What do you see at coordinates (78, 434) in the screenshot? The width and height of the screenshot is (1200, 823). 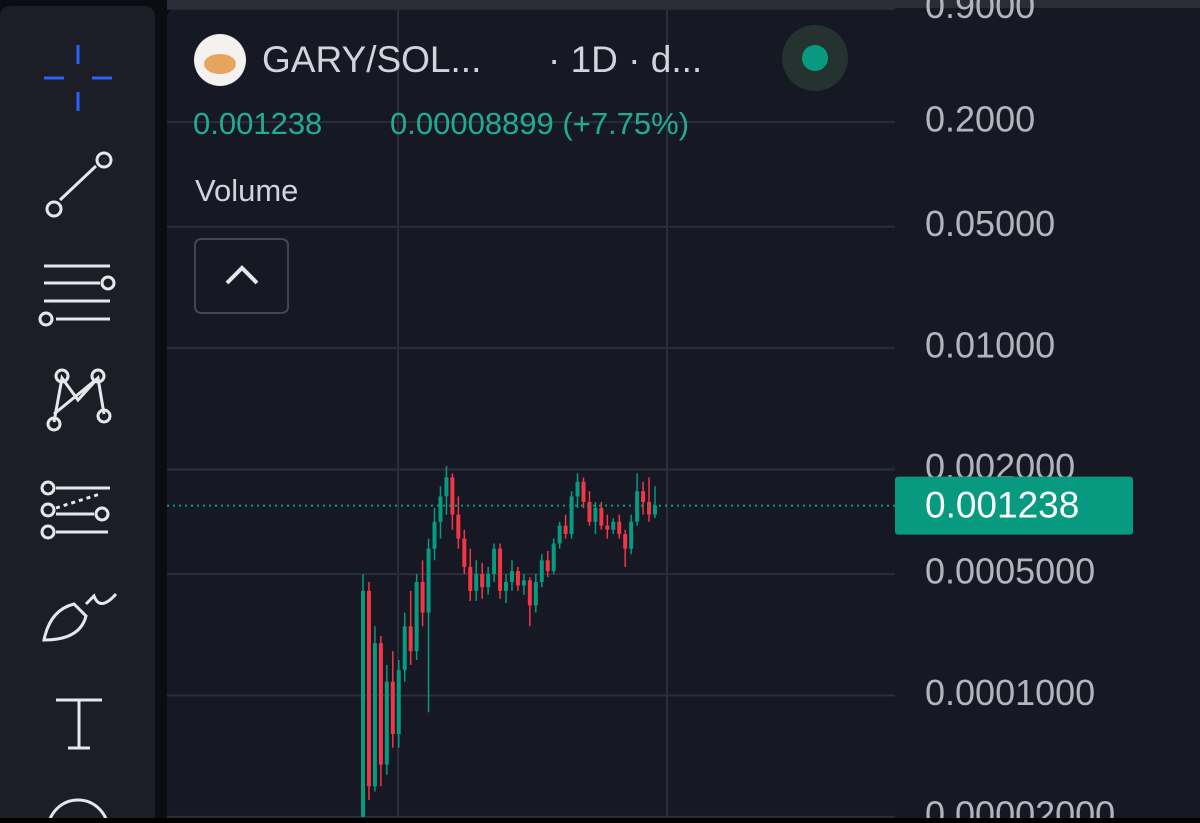 I see `toolbar-icons` at bounding box center [78, 434].